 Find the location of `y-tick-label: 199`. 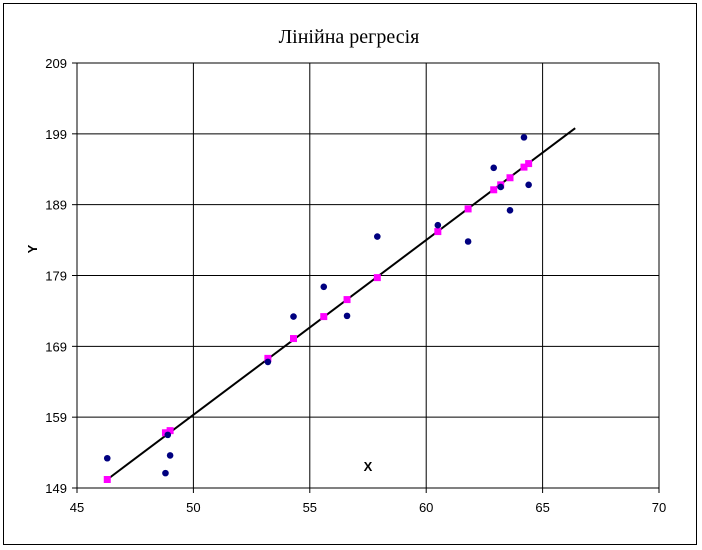

y-tick-label: 199 is located at coordinates (56, 134).